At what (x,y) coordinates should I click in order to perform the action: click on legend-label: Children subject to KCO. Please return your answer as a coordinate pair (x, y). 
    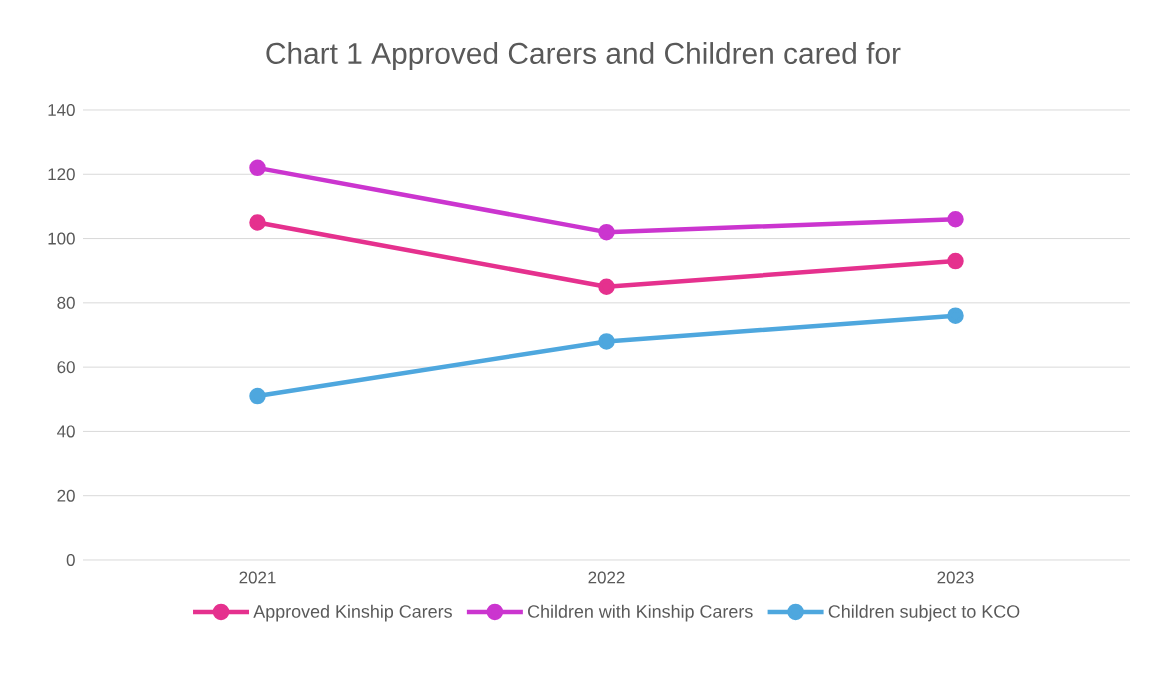
    Looking at the image, I should click on (924, 613).